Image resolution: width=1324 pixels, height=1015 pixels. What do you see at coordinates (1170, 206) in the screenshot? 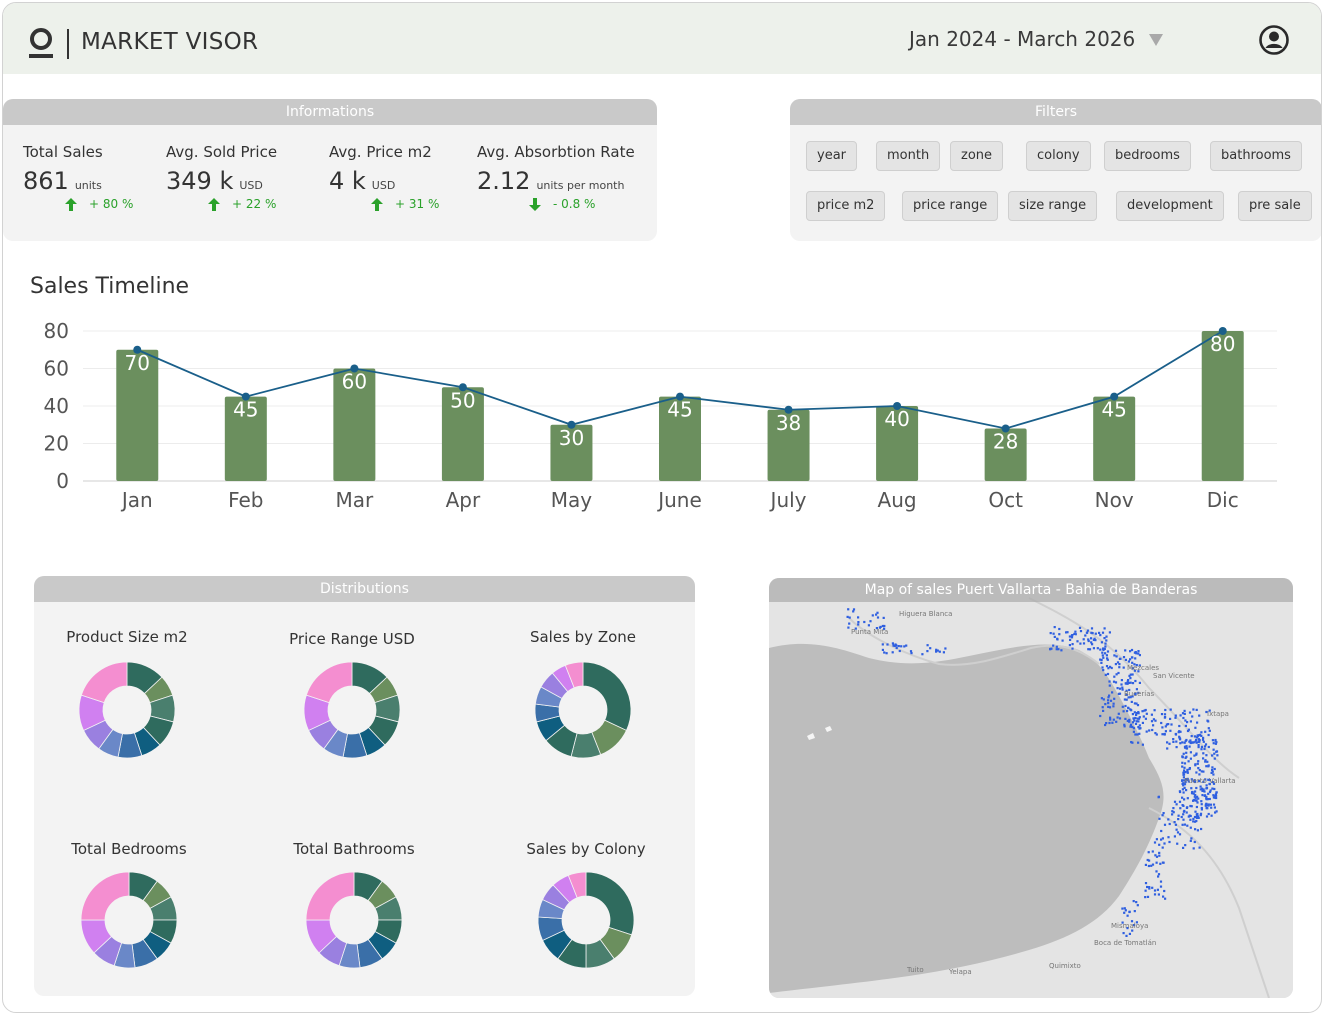
I see `filter-chip-development: development` at bounding box center [1170, 206].